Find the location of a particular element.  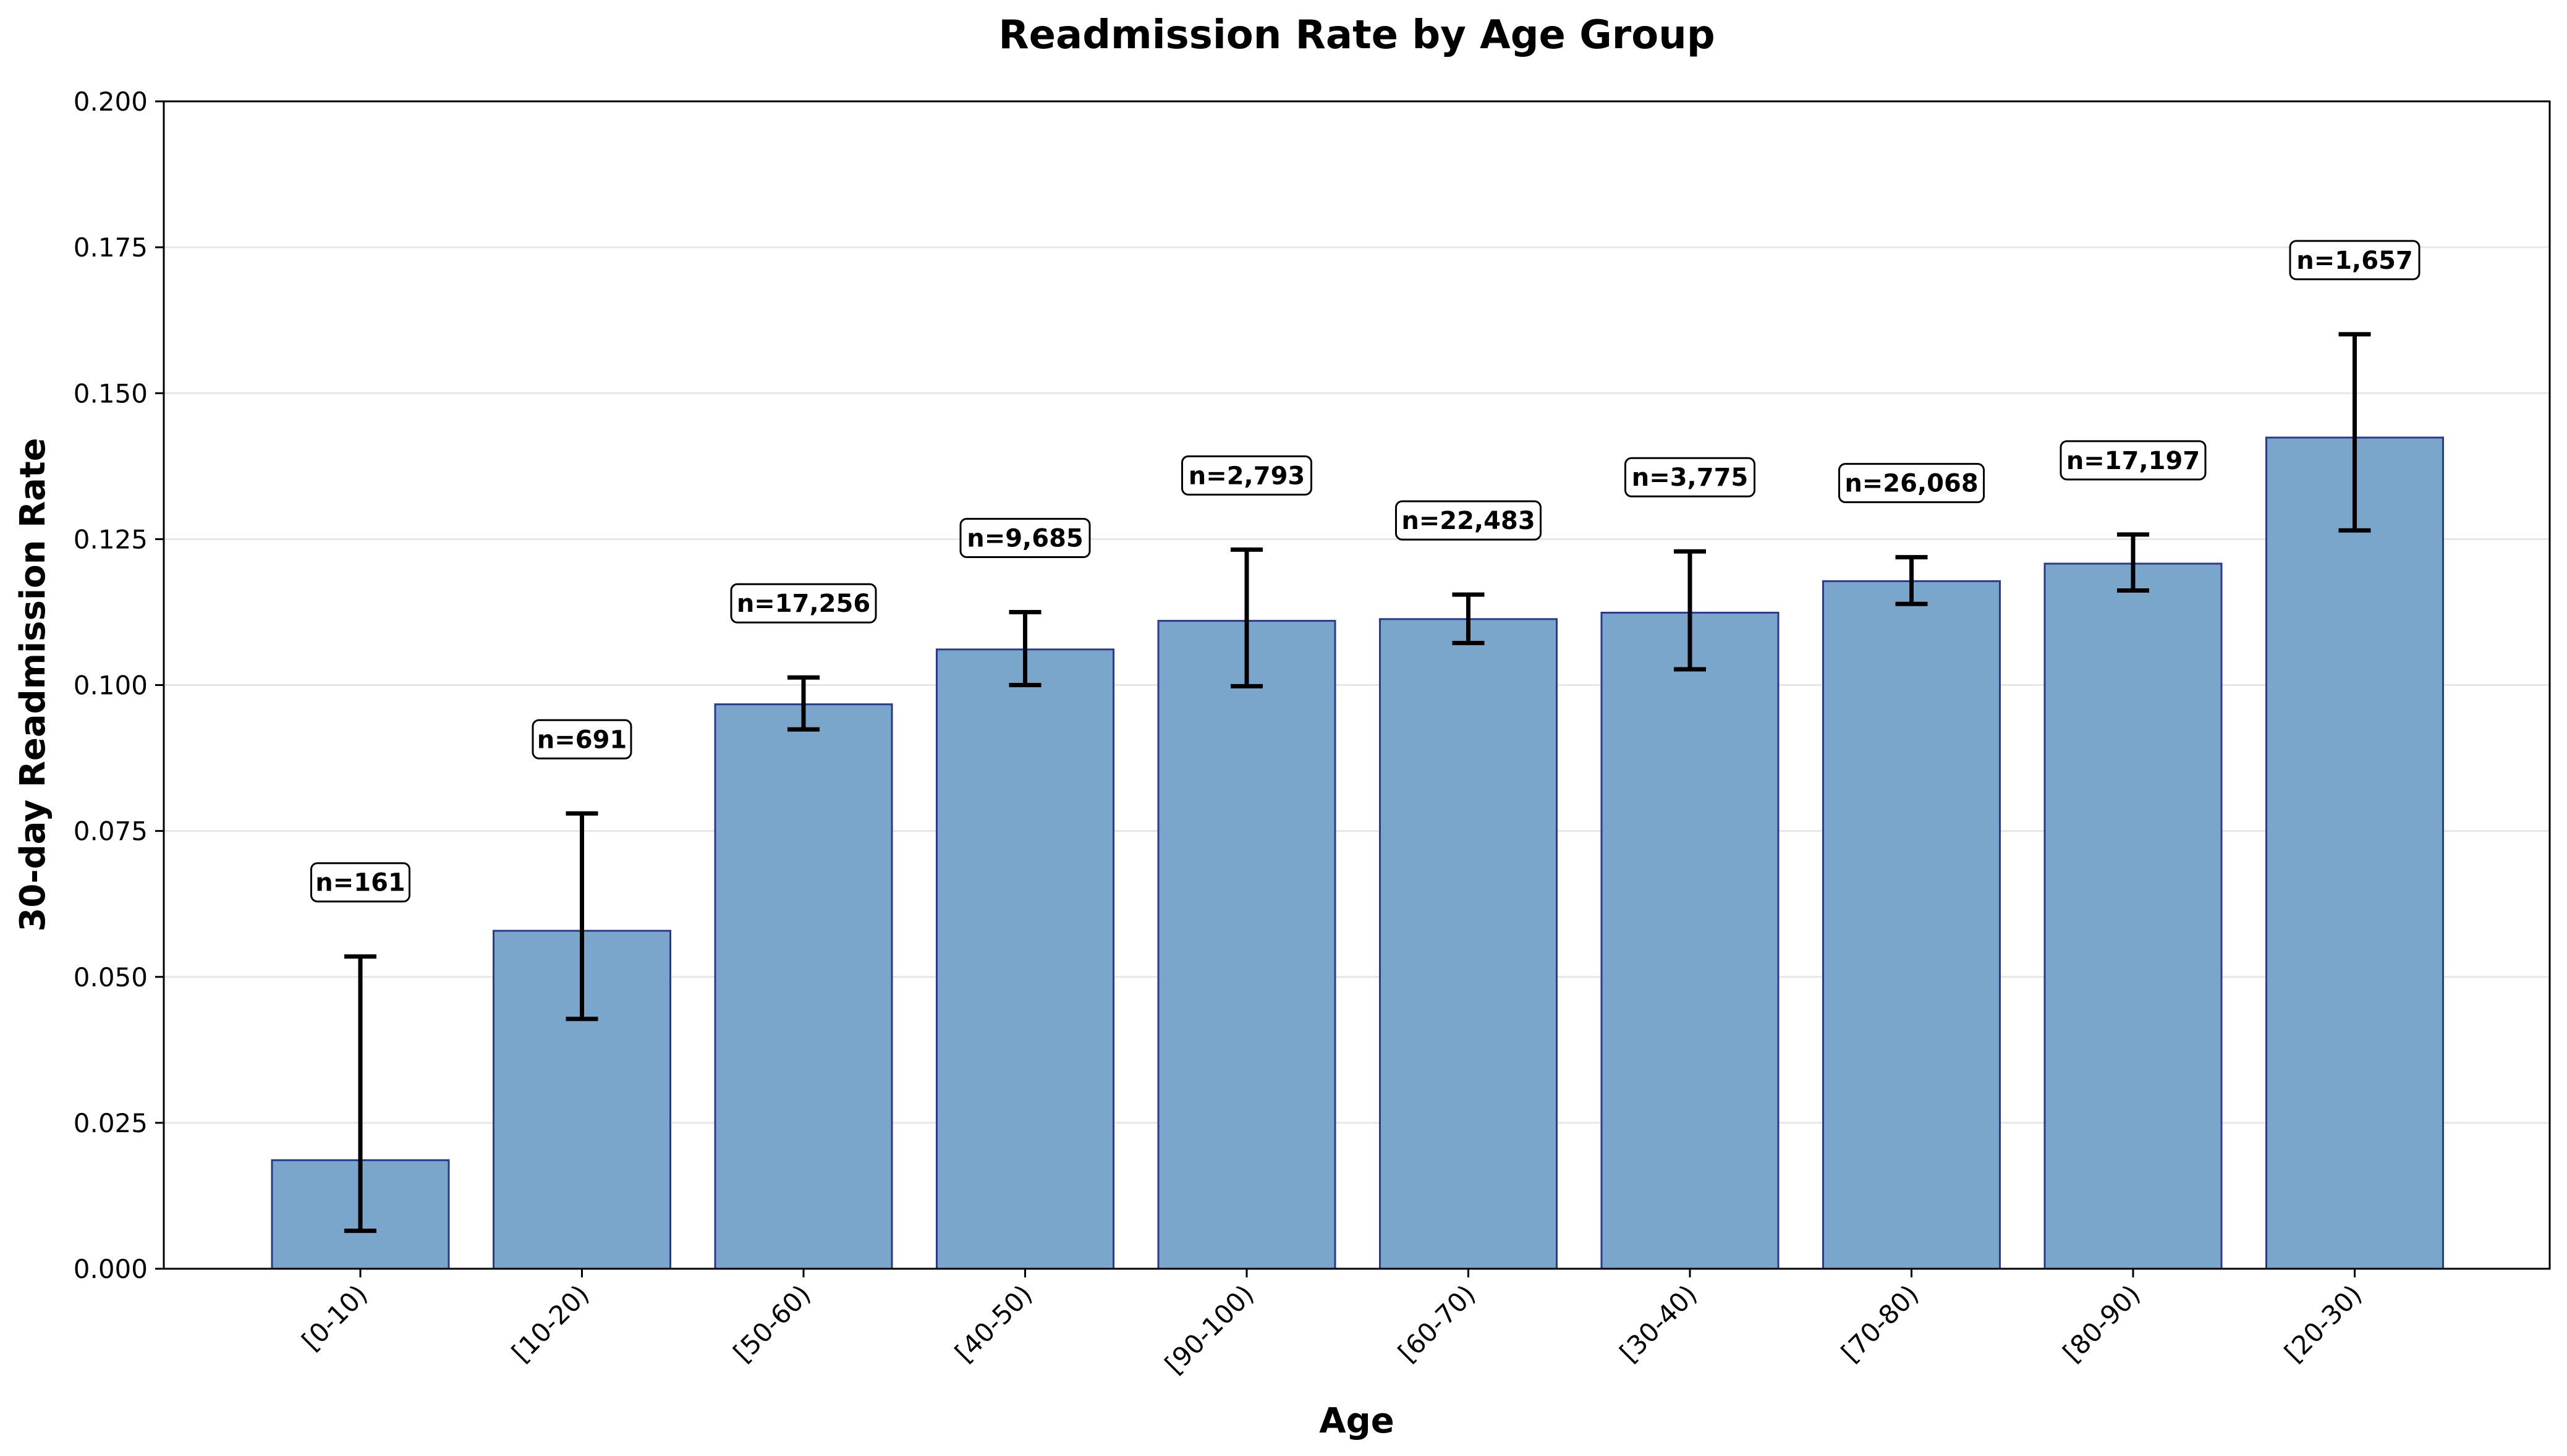

sample-size-text: n=26,068 is located at coordinates (1911, 484).